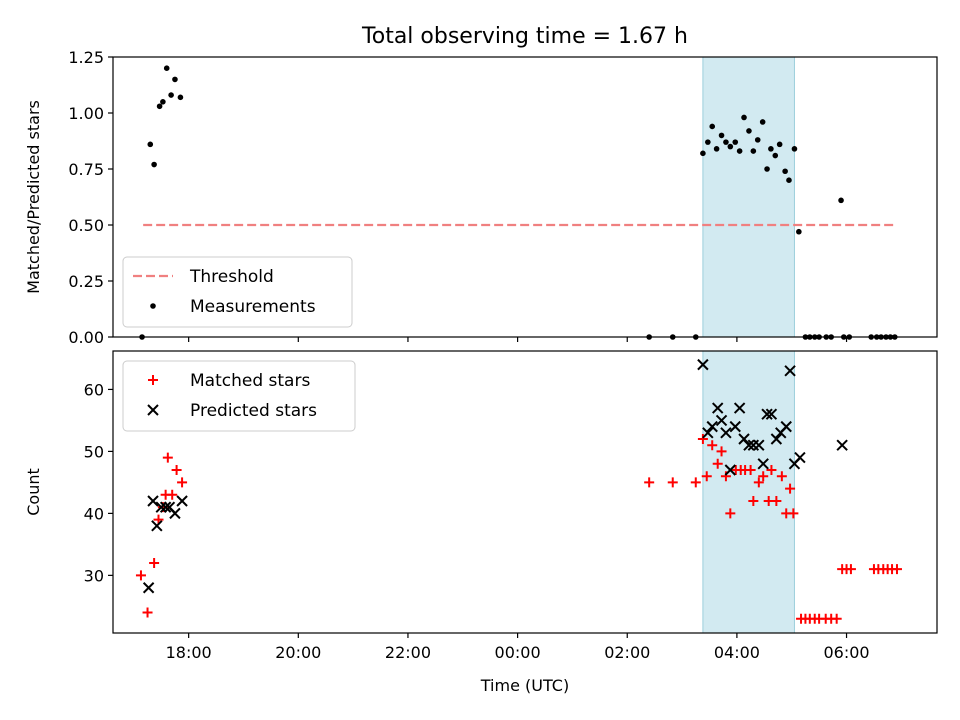 The height and width of the screenshot is (720, 960). Describe the element at coordinates (33, 492) in the screenshot. I see `y-axis-label: Count` at that location.